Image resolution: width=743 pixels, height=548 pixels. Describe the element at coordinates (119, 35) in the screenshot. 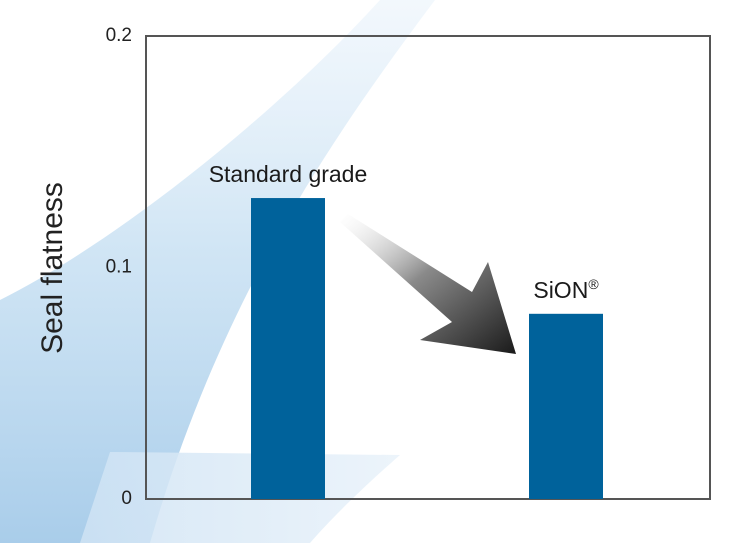

I see `y-tick-label: 0.2` at that location.